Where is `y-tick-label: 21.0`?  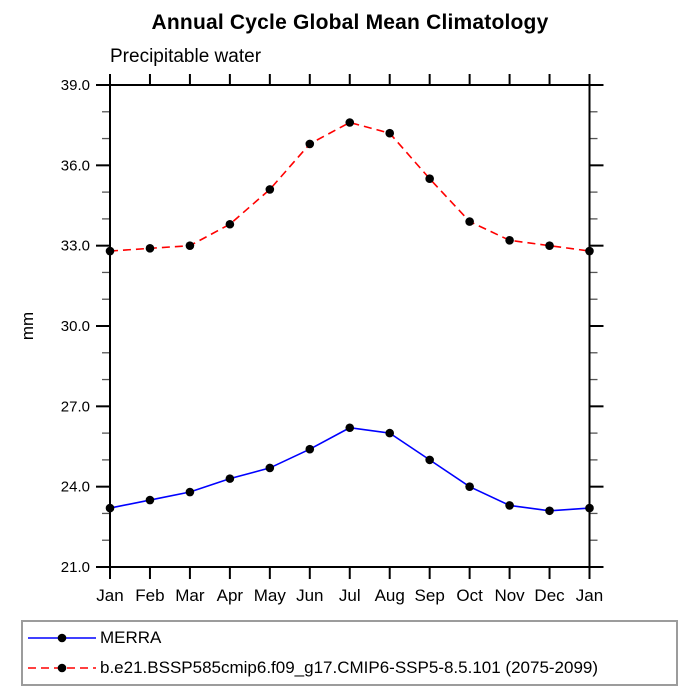 y-tick-label: 21.0 is located at coordinates (75, 567).